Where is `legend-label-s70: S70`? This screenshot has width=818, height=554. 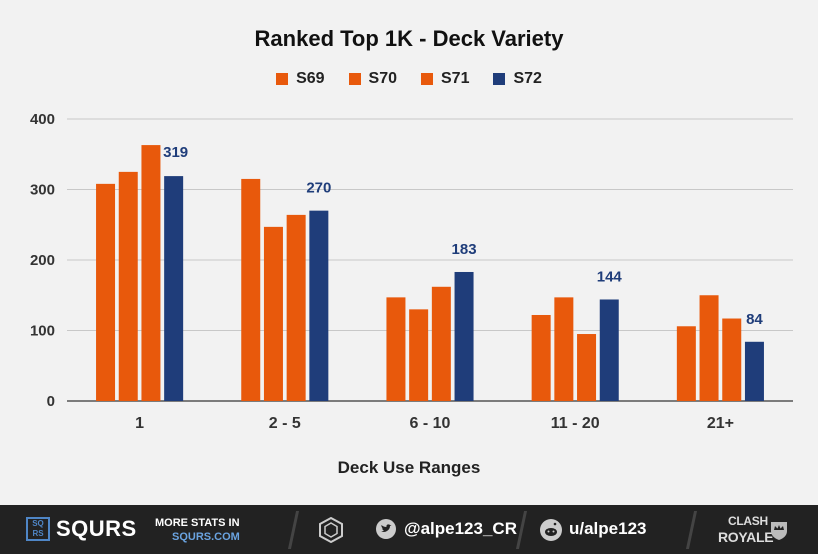
legend-label-s70: S70 is located at coordinates (382, 78).